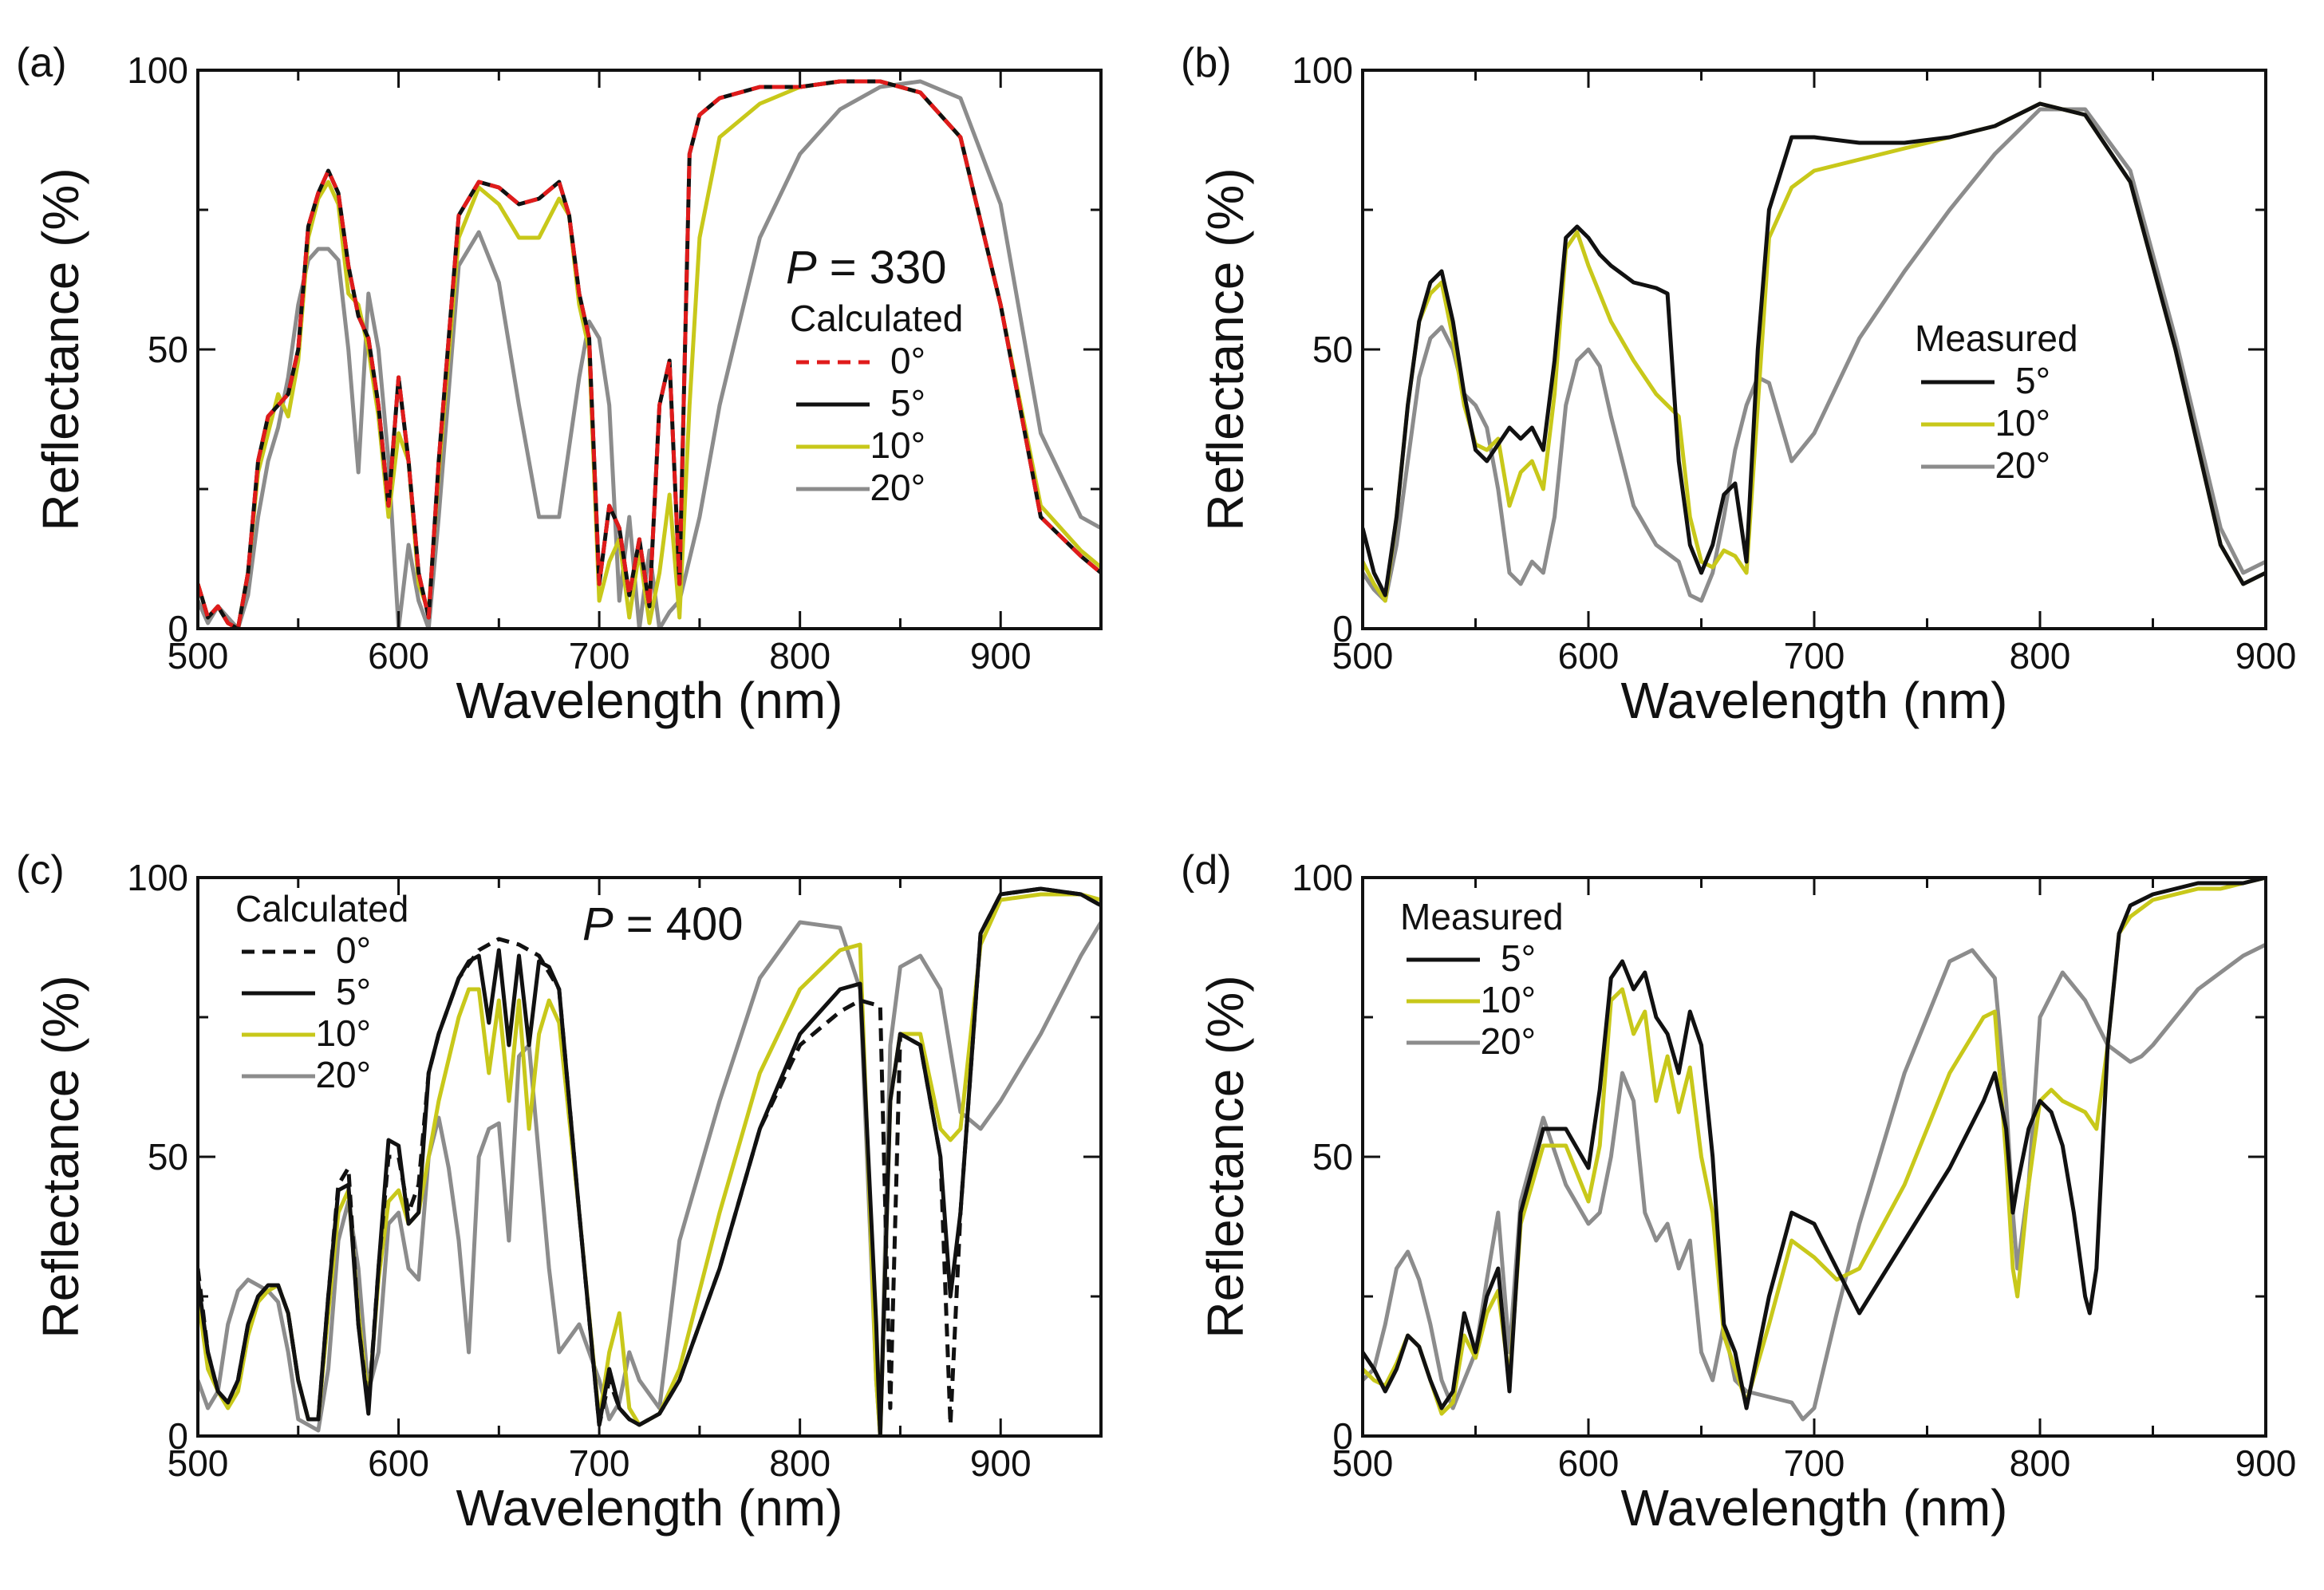 This screenshot has height=1590, width=2324. What do you see at coordinates (60, 349) in the screenshot?
I see `y-axis-title-a: Reflectance (%)` at bounding box center [60, 349].